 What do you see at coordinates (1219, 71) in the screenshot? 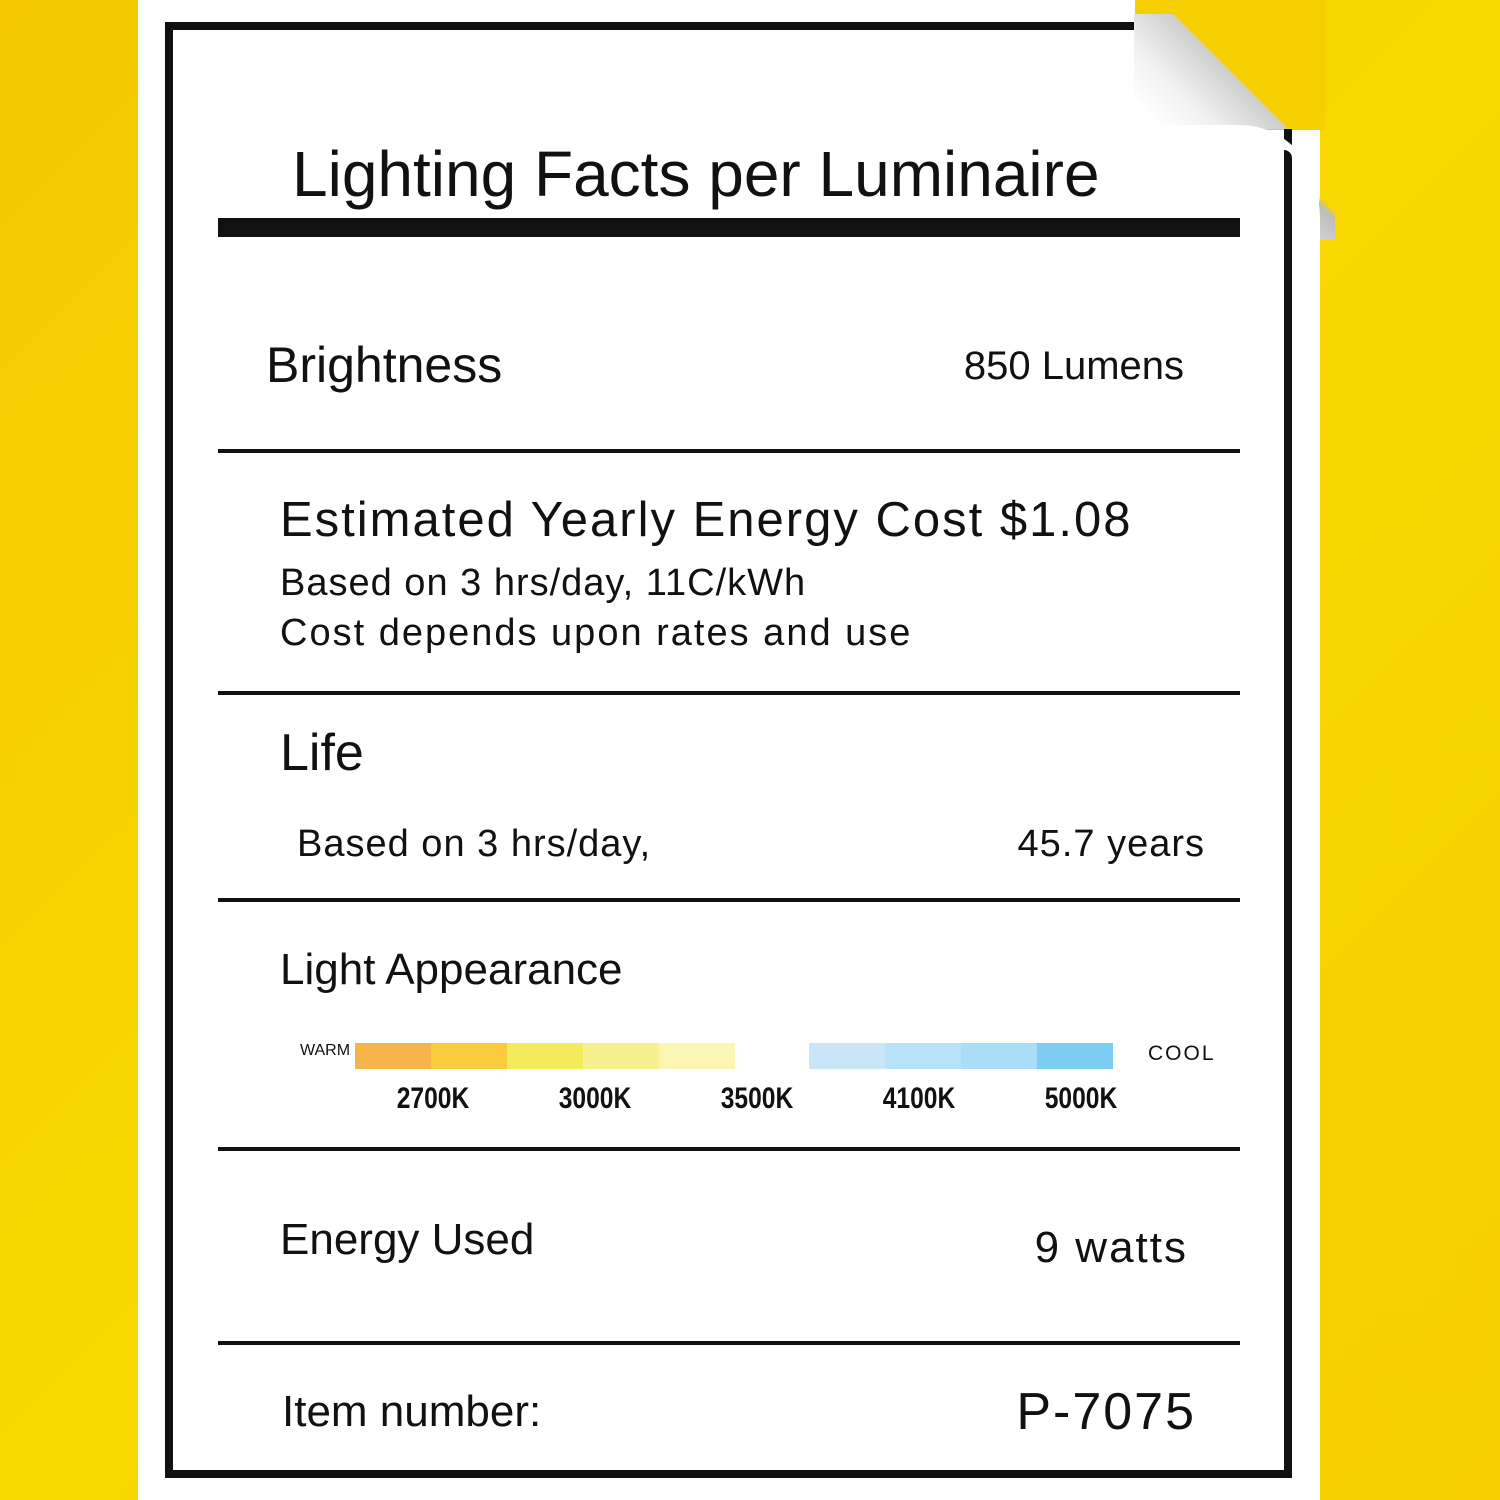
I see `page-curl-fold` at bounding box center [1219, 71].